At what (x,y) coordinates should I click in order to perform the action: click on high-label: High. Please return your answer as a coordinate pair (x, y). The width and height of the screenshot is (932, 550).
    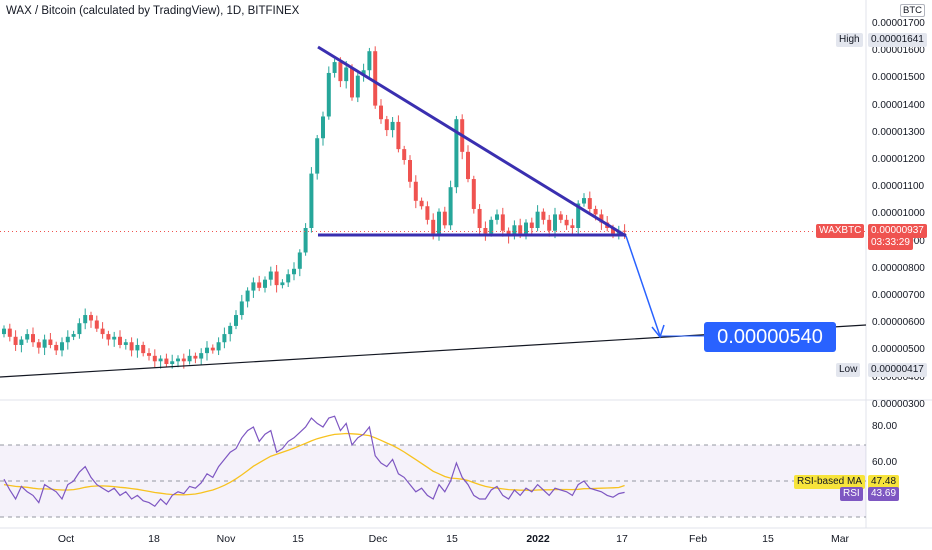
    Looking at the image, I should click on (849, 40).